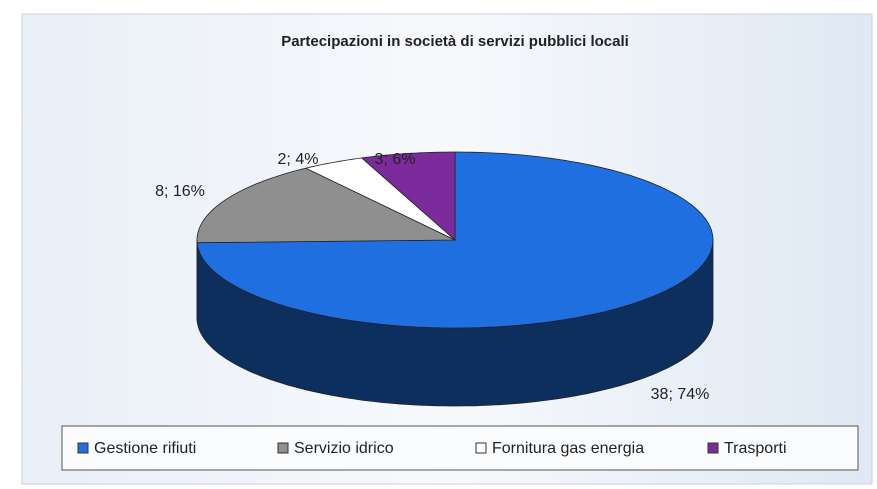 This screenshot has height=489, width=877. Describe the element at coordinates (344, 448) in the screenshot. I see `legend-label: Servizio idrico` at that location.